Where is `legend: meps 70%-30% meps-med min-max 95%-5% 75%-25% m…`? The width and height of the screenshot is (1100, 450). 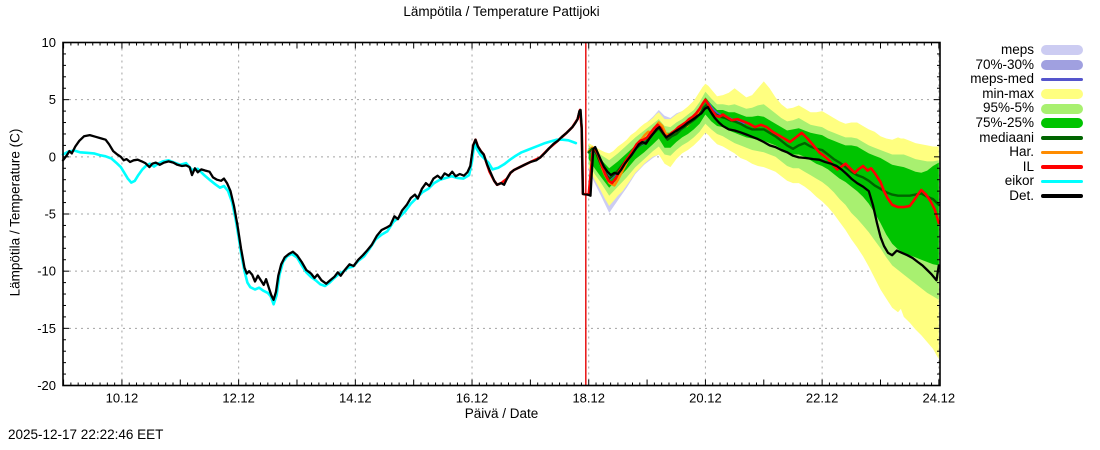 legend: meps 70%-30% meps-med min-max 95%-5% 75%-25% m… is located at coordinates (1026, 123).